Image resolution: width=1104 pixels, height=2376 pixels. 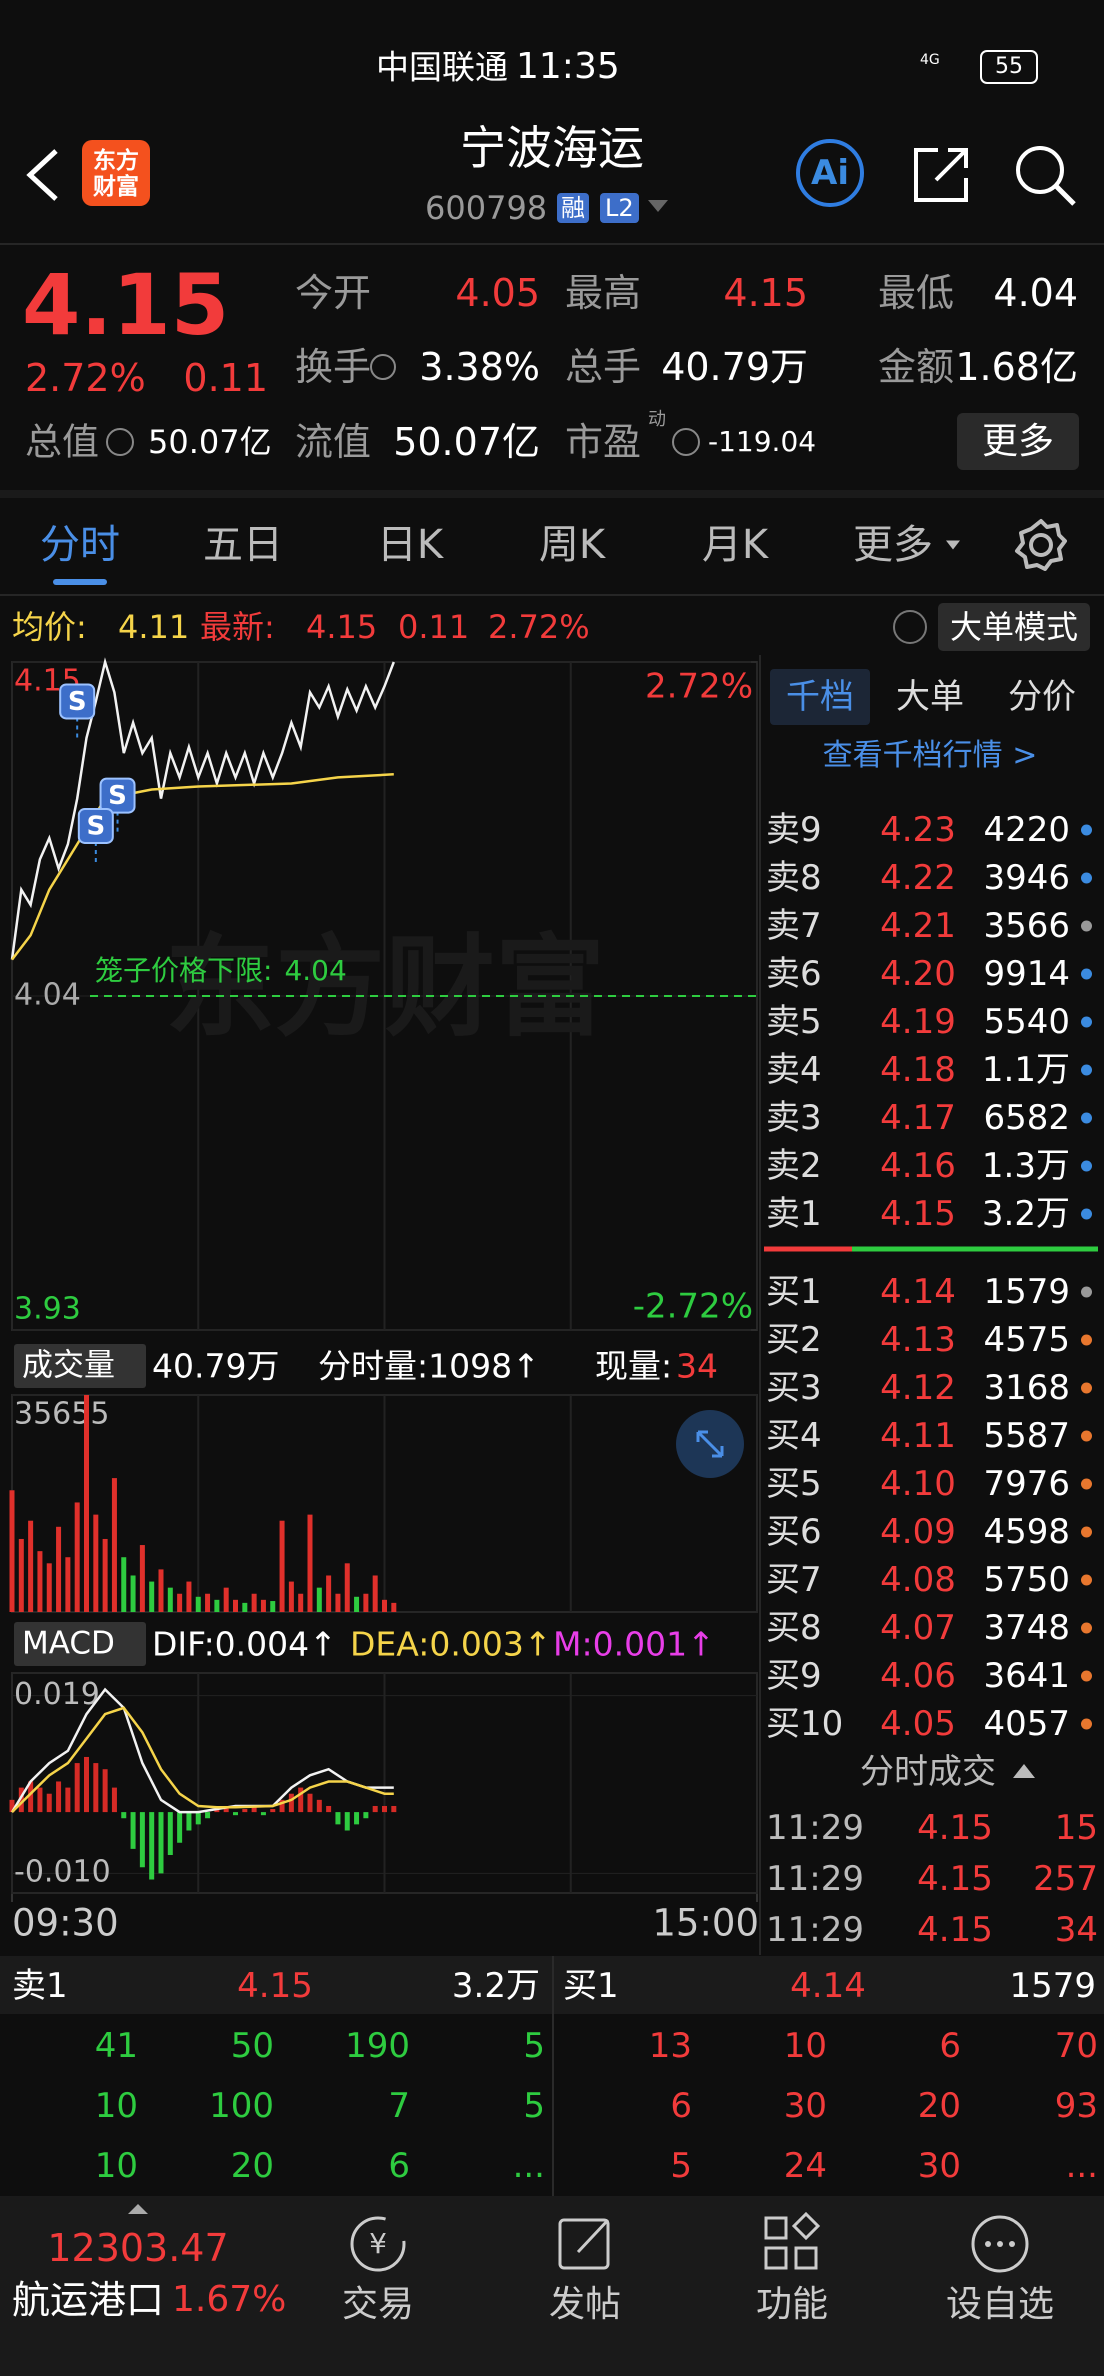 What do you see at coordinates (794, 1292) in the screenshot?
I see `book-label: 买1` at bounding box center [794, 1292].